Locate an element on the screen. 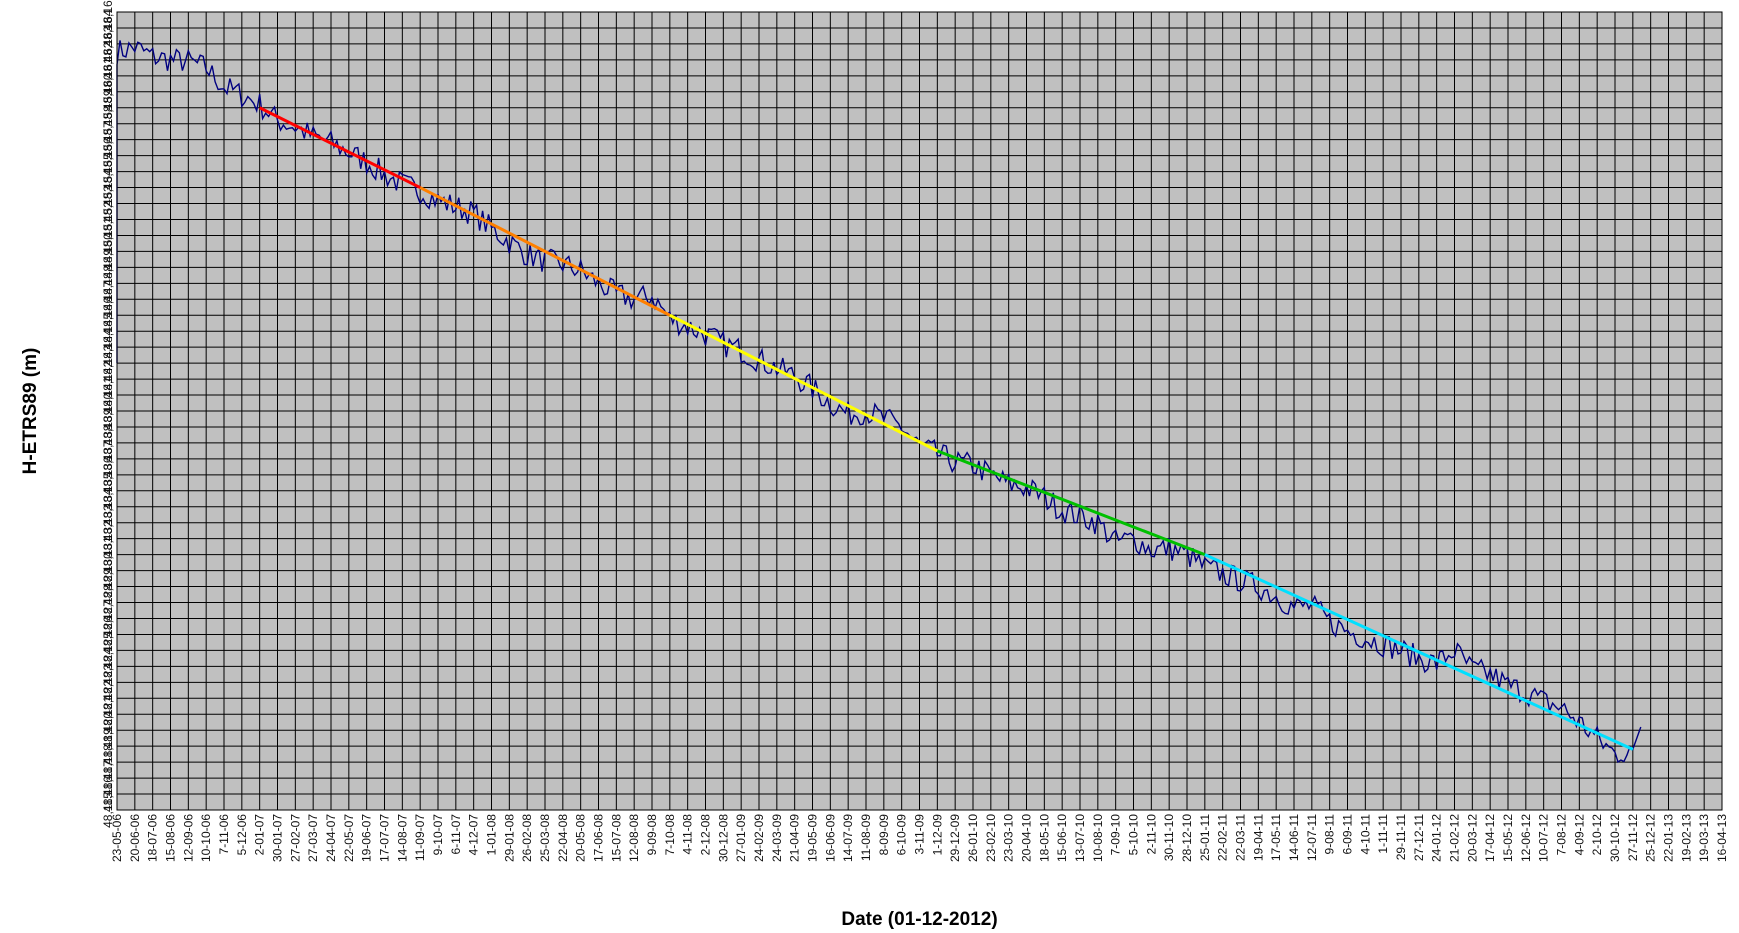 This screenshot has width=1739, height=933. x-tick-label: 9-08-11 is located at coordinates (1330, 834).